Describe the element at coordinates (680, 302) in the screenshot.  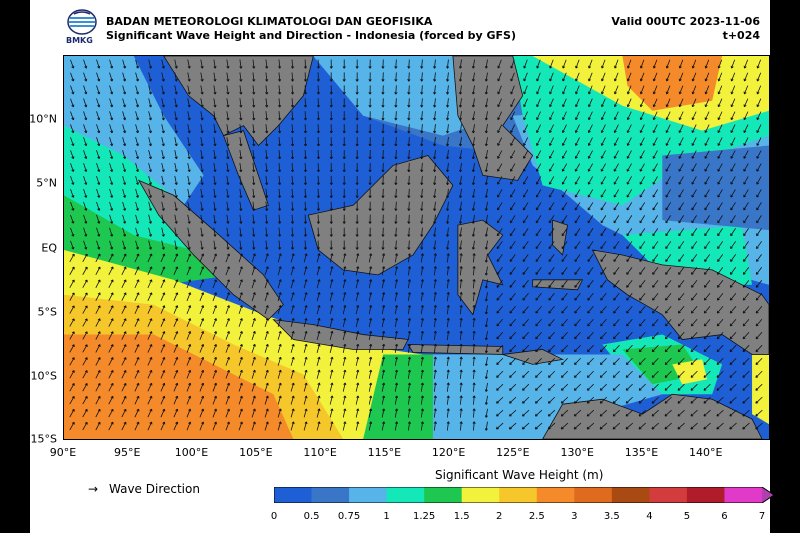
I see `new-guinea` at that location.